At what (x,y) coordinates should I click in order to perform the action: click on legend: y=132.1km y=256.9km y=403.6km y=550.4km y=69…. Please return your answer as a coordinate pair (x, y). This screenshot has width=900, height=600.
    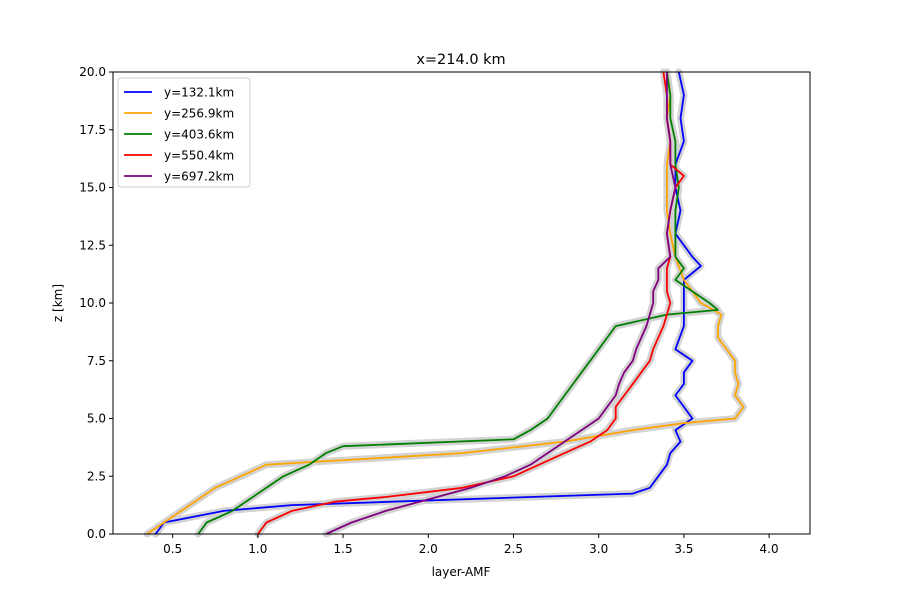
    Looking at the image, I should click on (184, 132).